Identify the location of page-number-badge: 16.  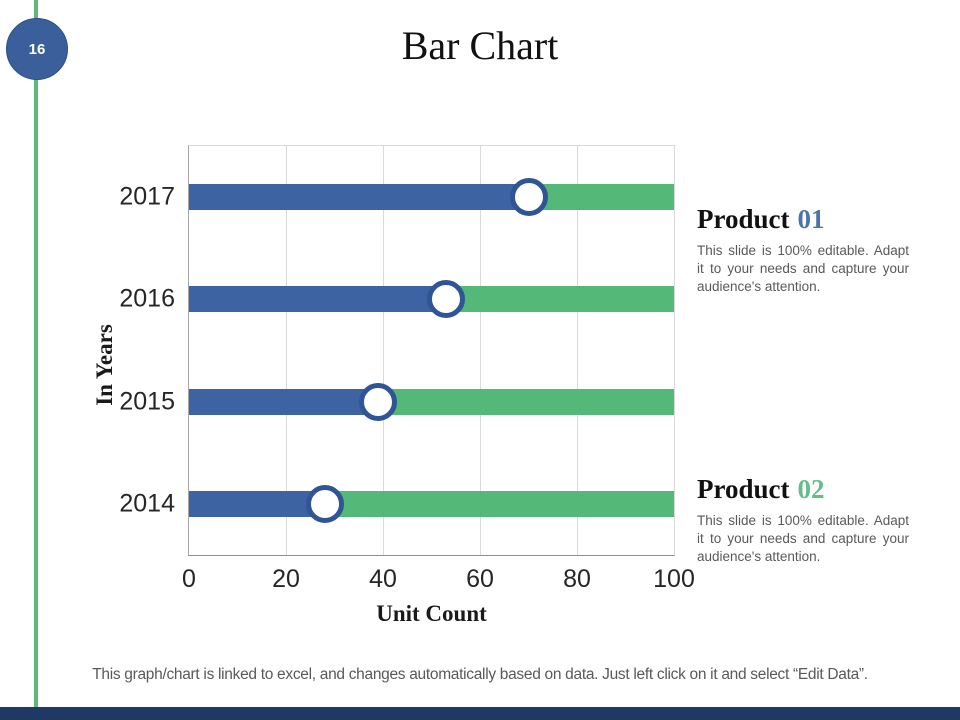
(37, 49).